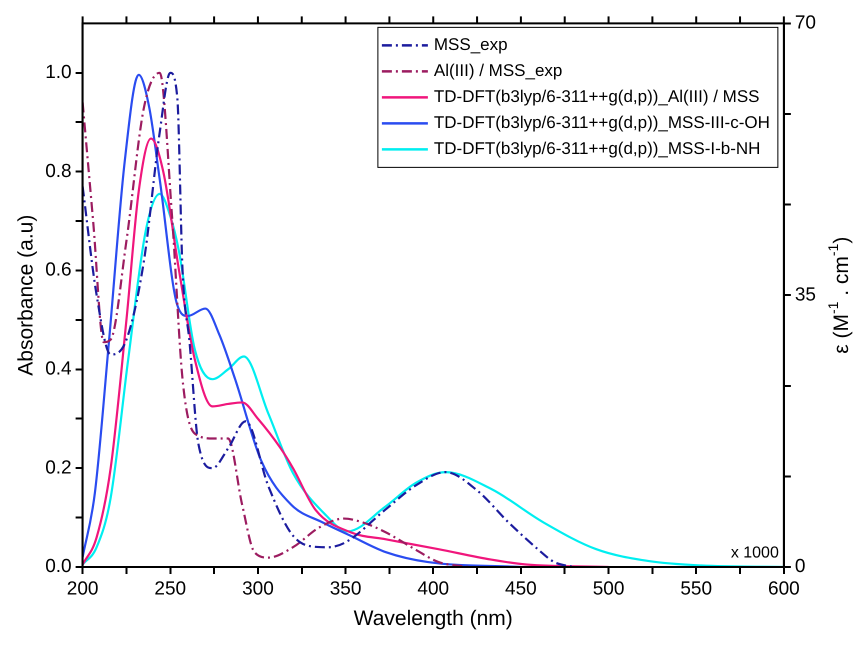  I want to click on x-tick-label: 350, so click(346, 589).